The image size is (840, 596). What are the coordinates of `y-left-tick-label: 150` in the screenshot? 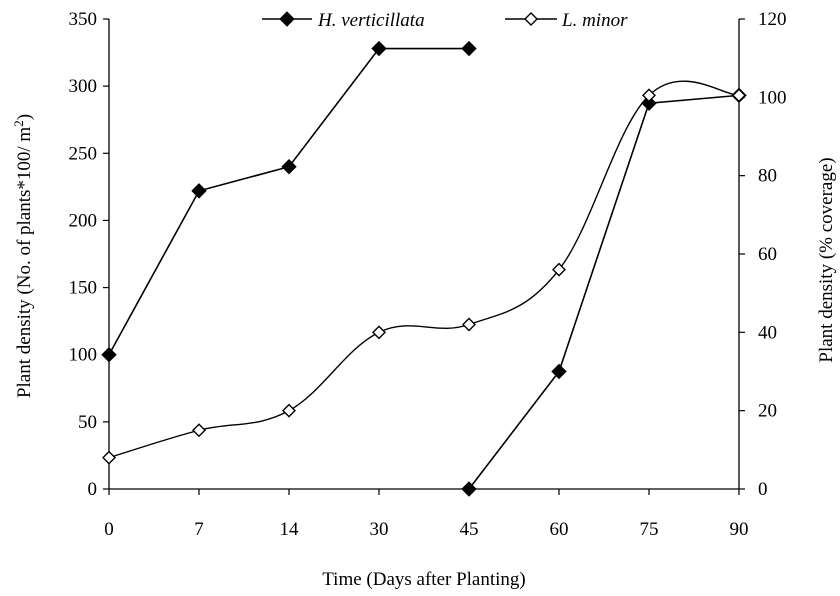 It's located at (83, 288).